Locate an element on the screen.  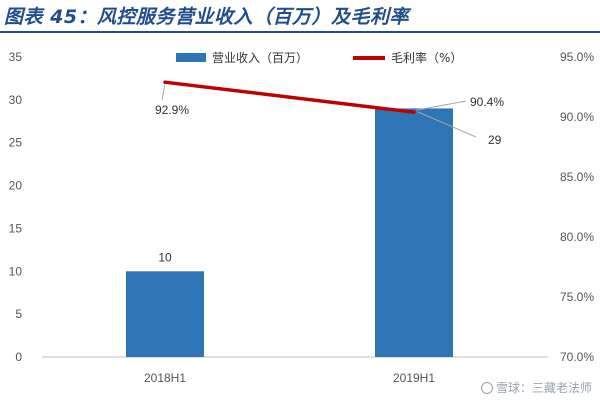
left-tick-label: 15 is located at coordinates (16, 228).